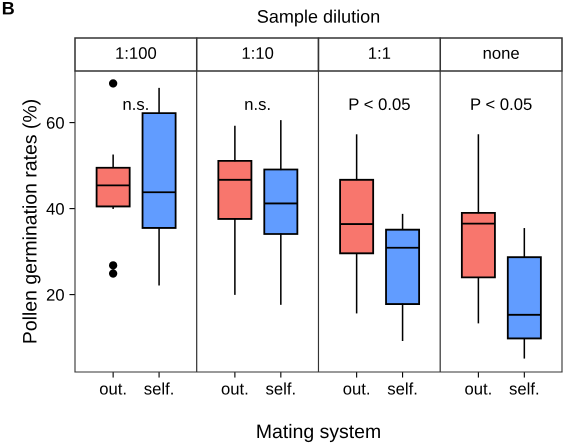  I want to click on text: Sample dilution, so click(319, 18).